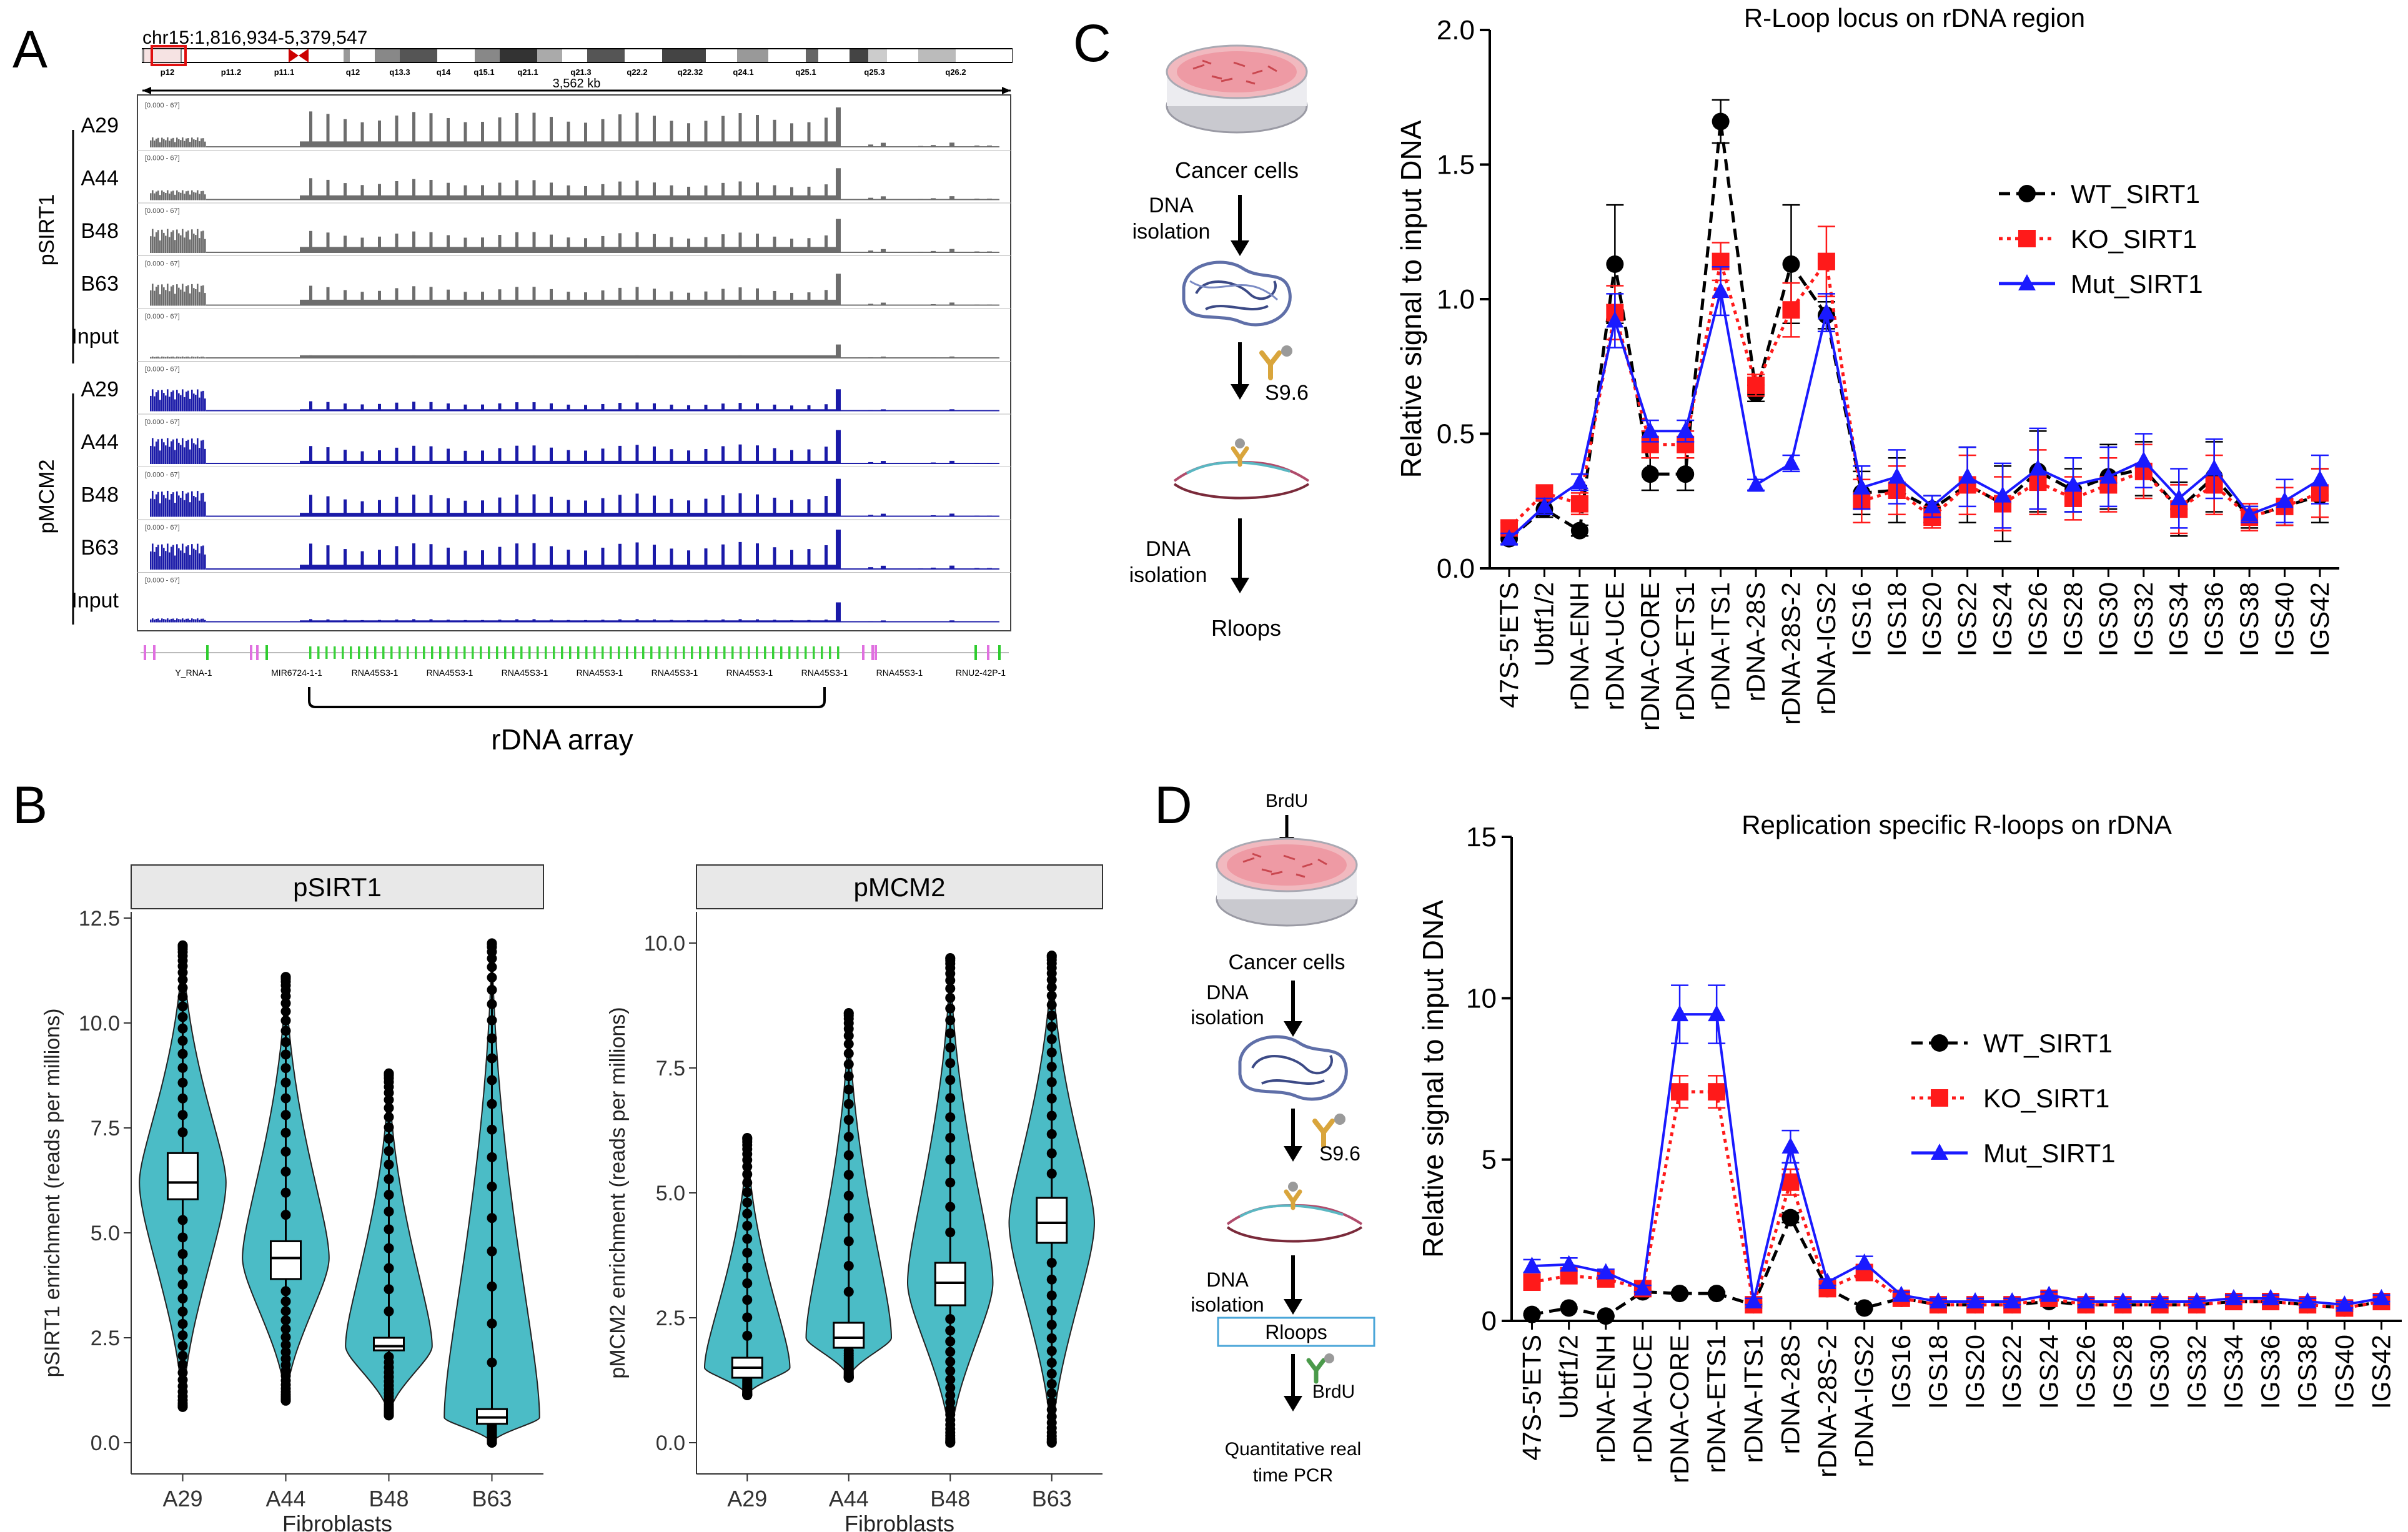  Describe the element at coordinates (1333, 1391) in the screenshot. I see `brdu-bottom-label: BrdU` at that location.